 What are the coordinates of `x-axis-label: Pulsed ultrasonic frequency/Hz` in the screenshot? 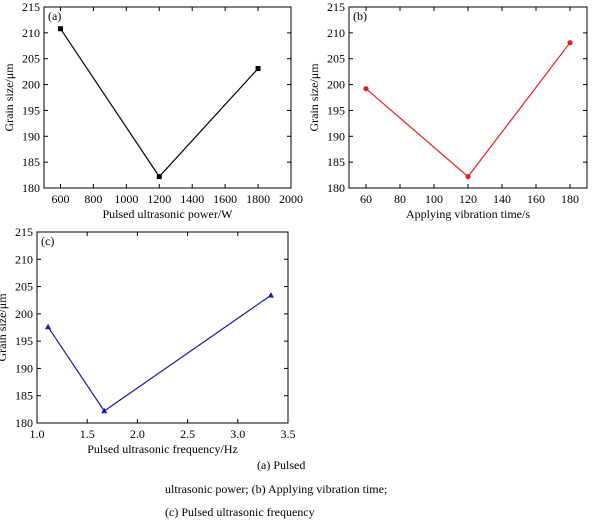 It's located at (162, 449).